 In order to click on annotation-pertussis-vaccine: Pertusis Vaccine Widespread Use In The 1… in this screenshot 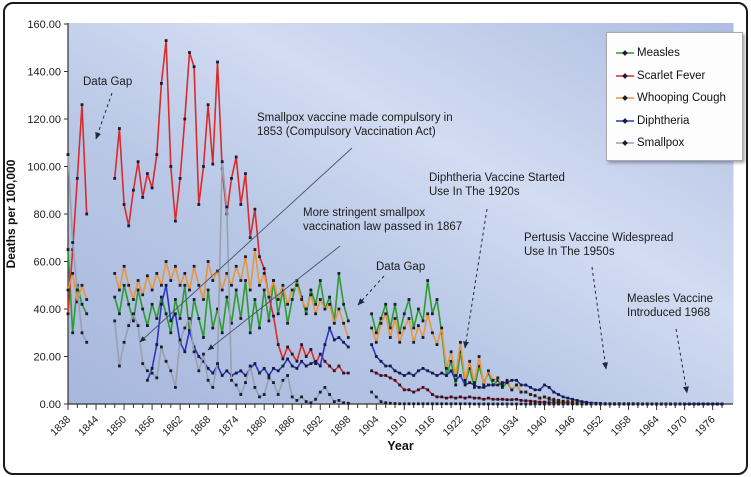, I will do `click(599, 245)`.